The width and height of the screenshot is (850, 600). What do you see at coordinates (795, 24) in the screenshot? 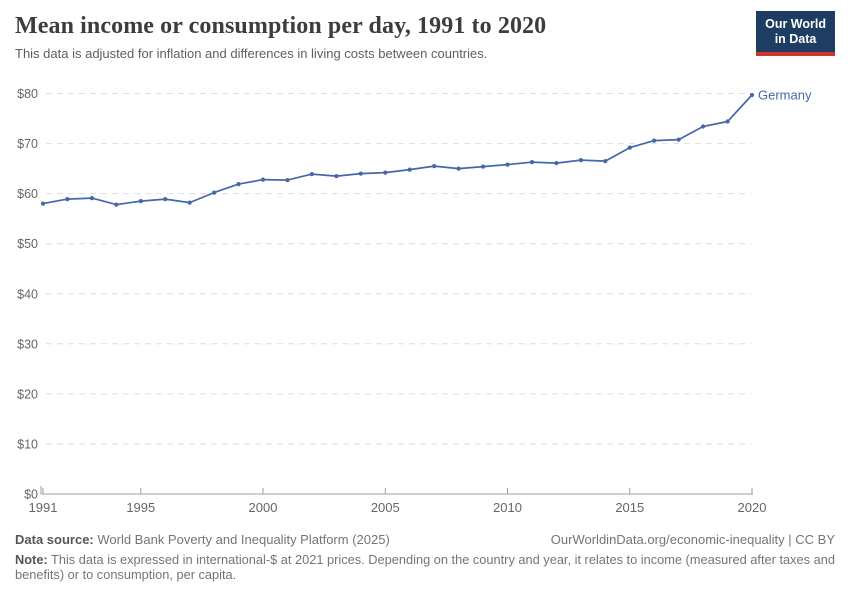
I see `owid-logo-line1: Our World` at bounding box center [795, 24].